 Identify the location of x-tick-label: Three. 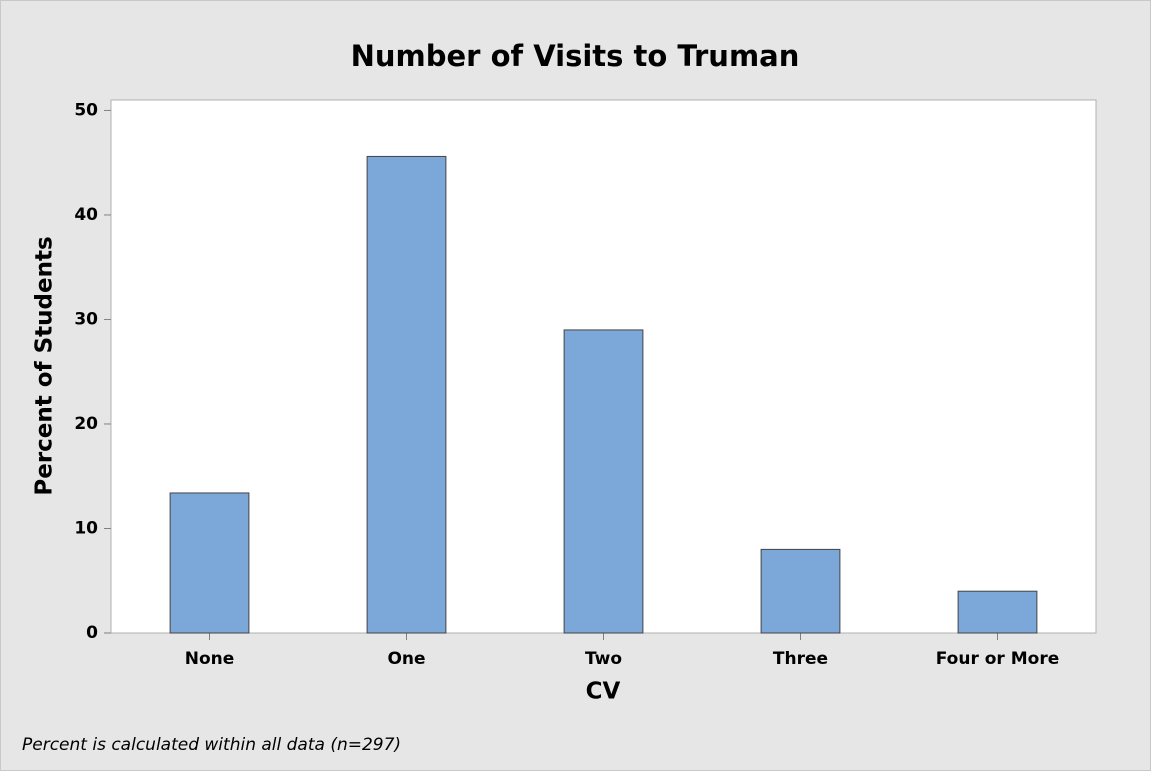
(800, 659).